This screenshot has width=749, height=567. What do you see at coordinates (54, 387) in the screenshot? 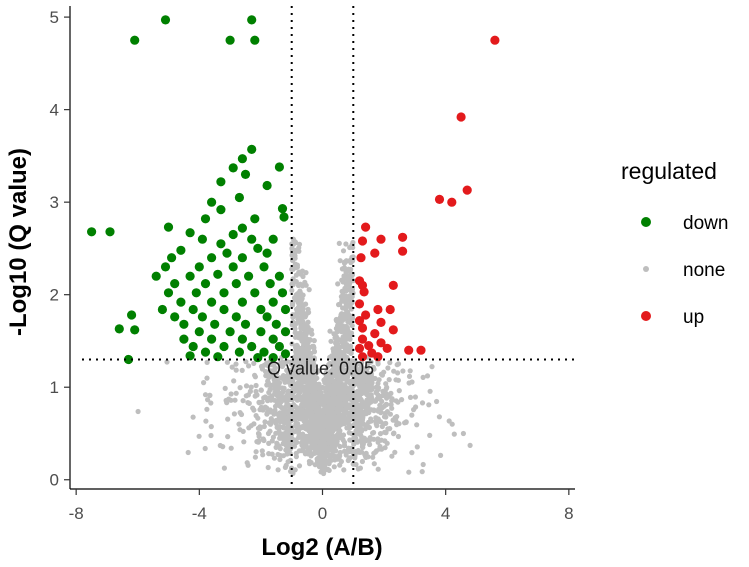
I see `y-tick-label: 1` at bounding box center [54, 387].